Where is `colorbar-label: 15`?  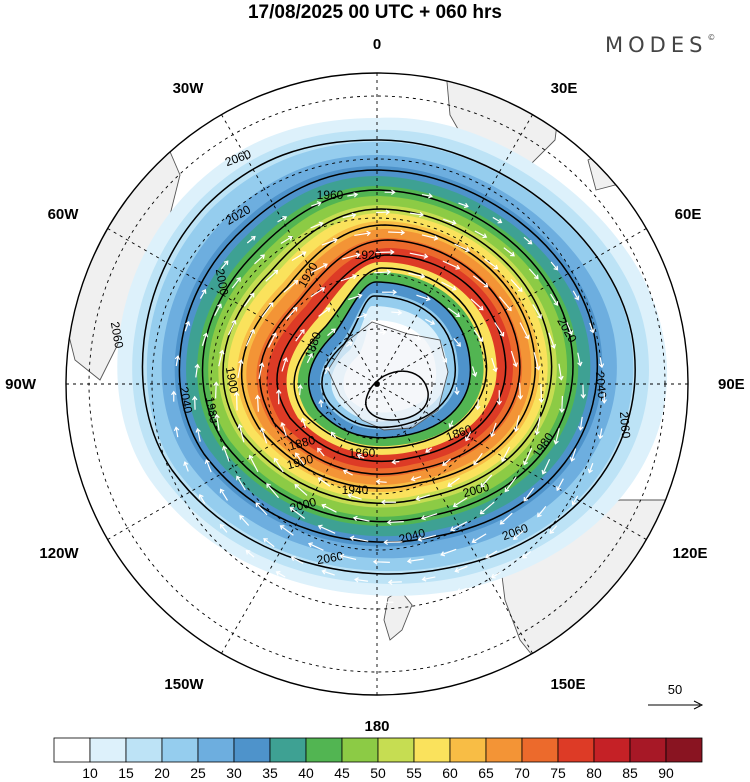
colorbar-label: 15 is located at coordinates (126, 773).